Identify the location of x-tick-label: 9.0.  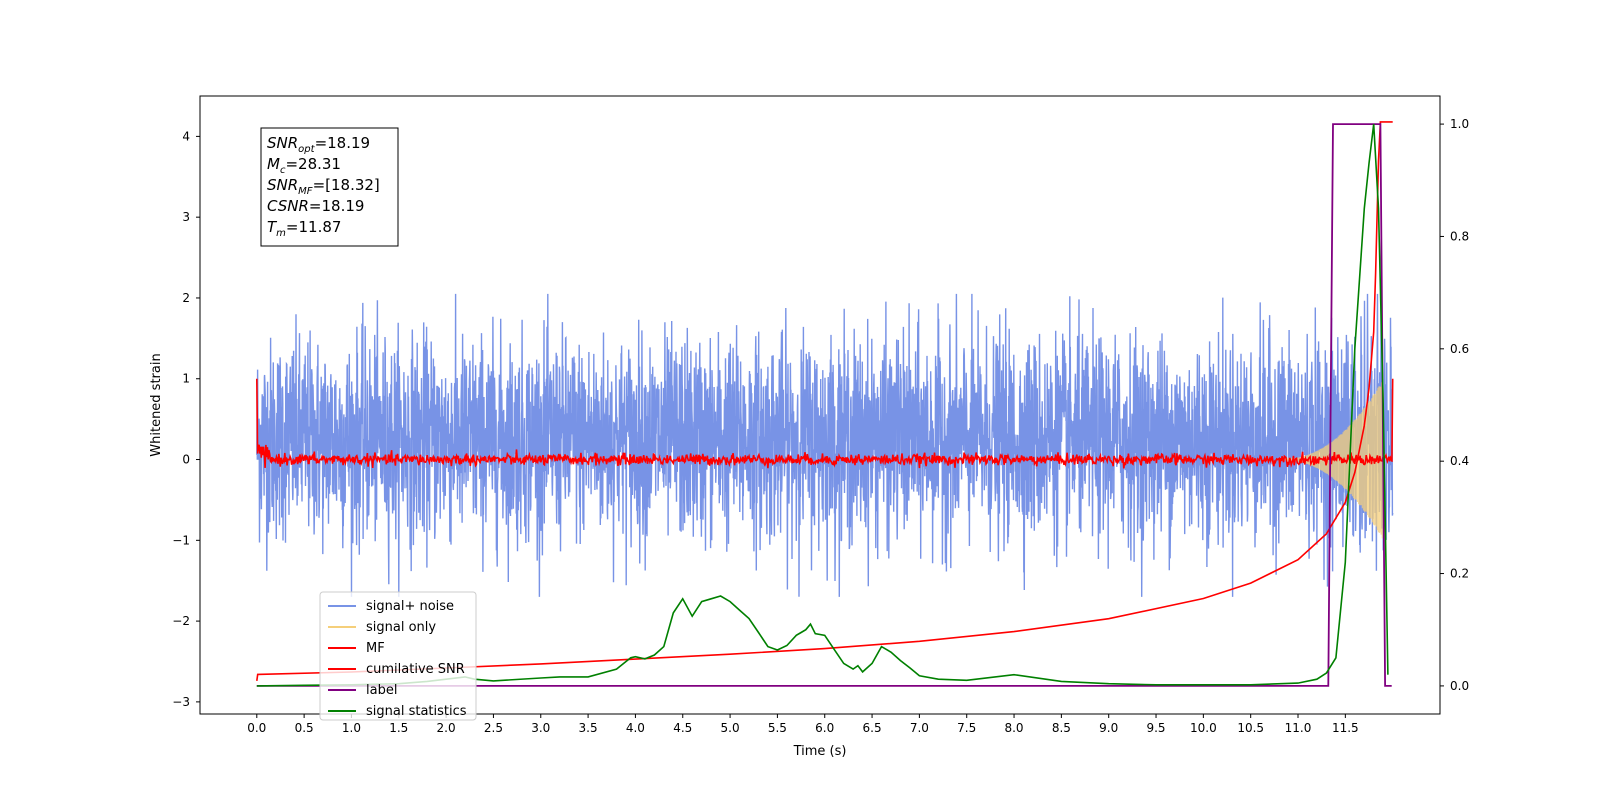
(1108, 728).